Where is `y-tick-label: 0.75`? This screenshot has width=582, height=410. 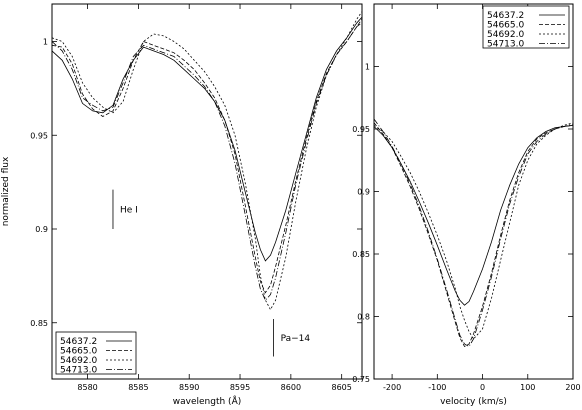 y-tick-label: 0.75 is located at coordinates (361, 379).